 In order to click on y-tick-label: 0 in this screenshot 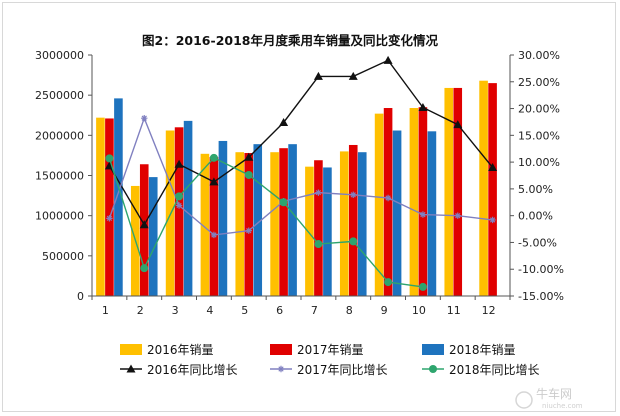, I will do `click(80, 296)`.